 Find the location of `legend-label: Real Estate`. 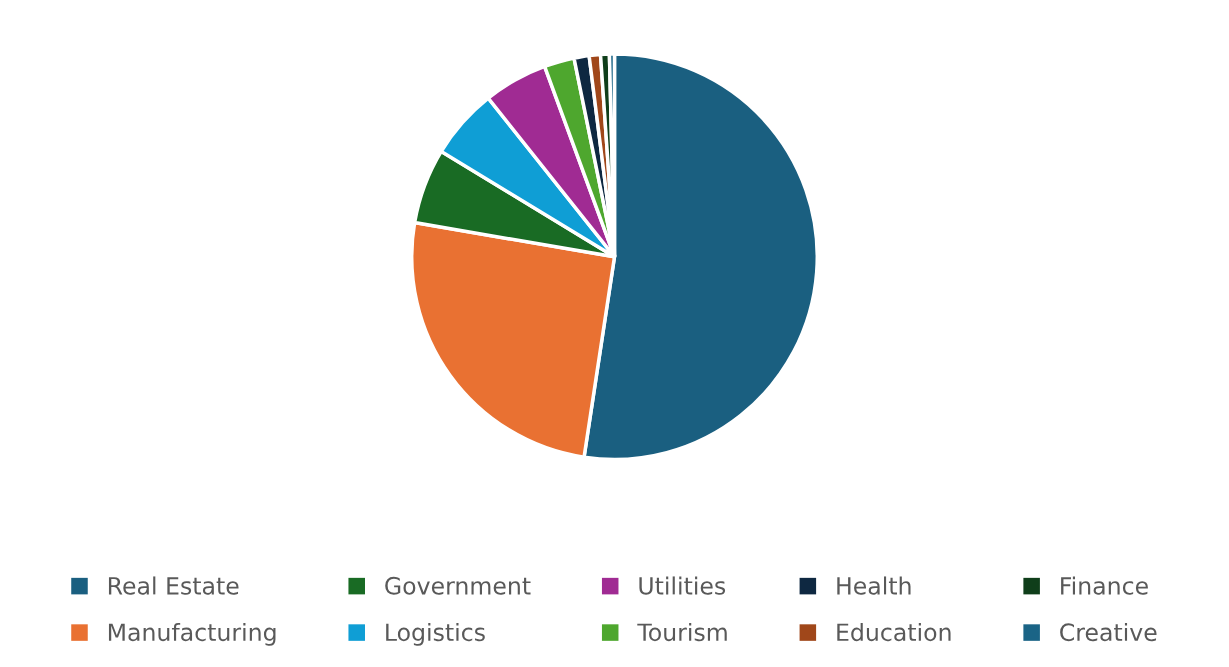

legend-label: Real Estate is located at coordinates (173, 585).